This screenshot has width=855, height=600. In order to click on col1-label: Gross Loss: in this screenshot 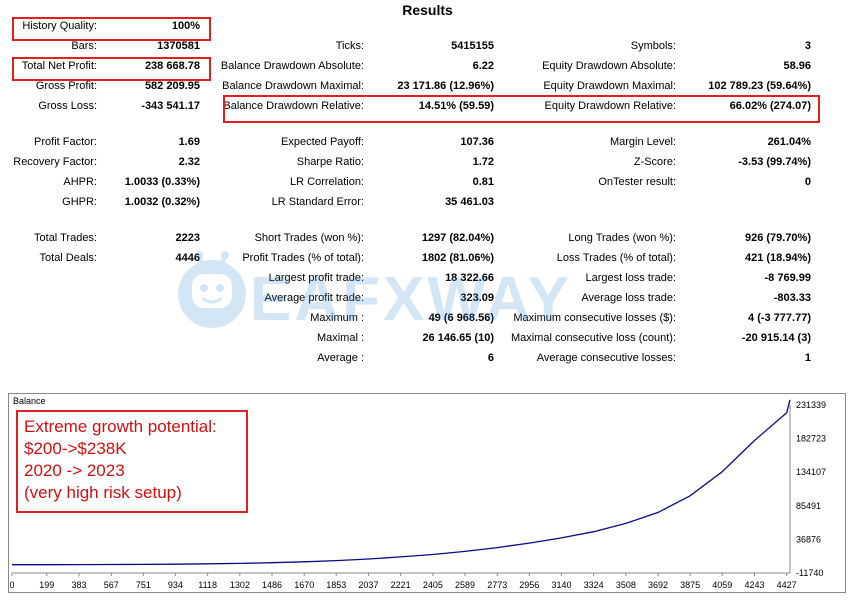, I will do `click(67, 106)`.